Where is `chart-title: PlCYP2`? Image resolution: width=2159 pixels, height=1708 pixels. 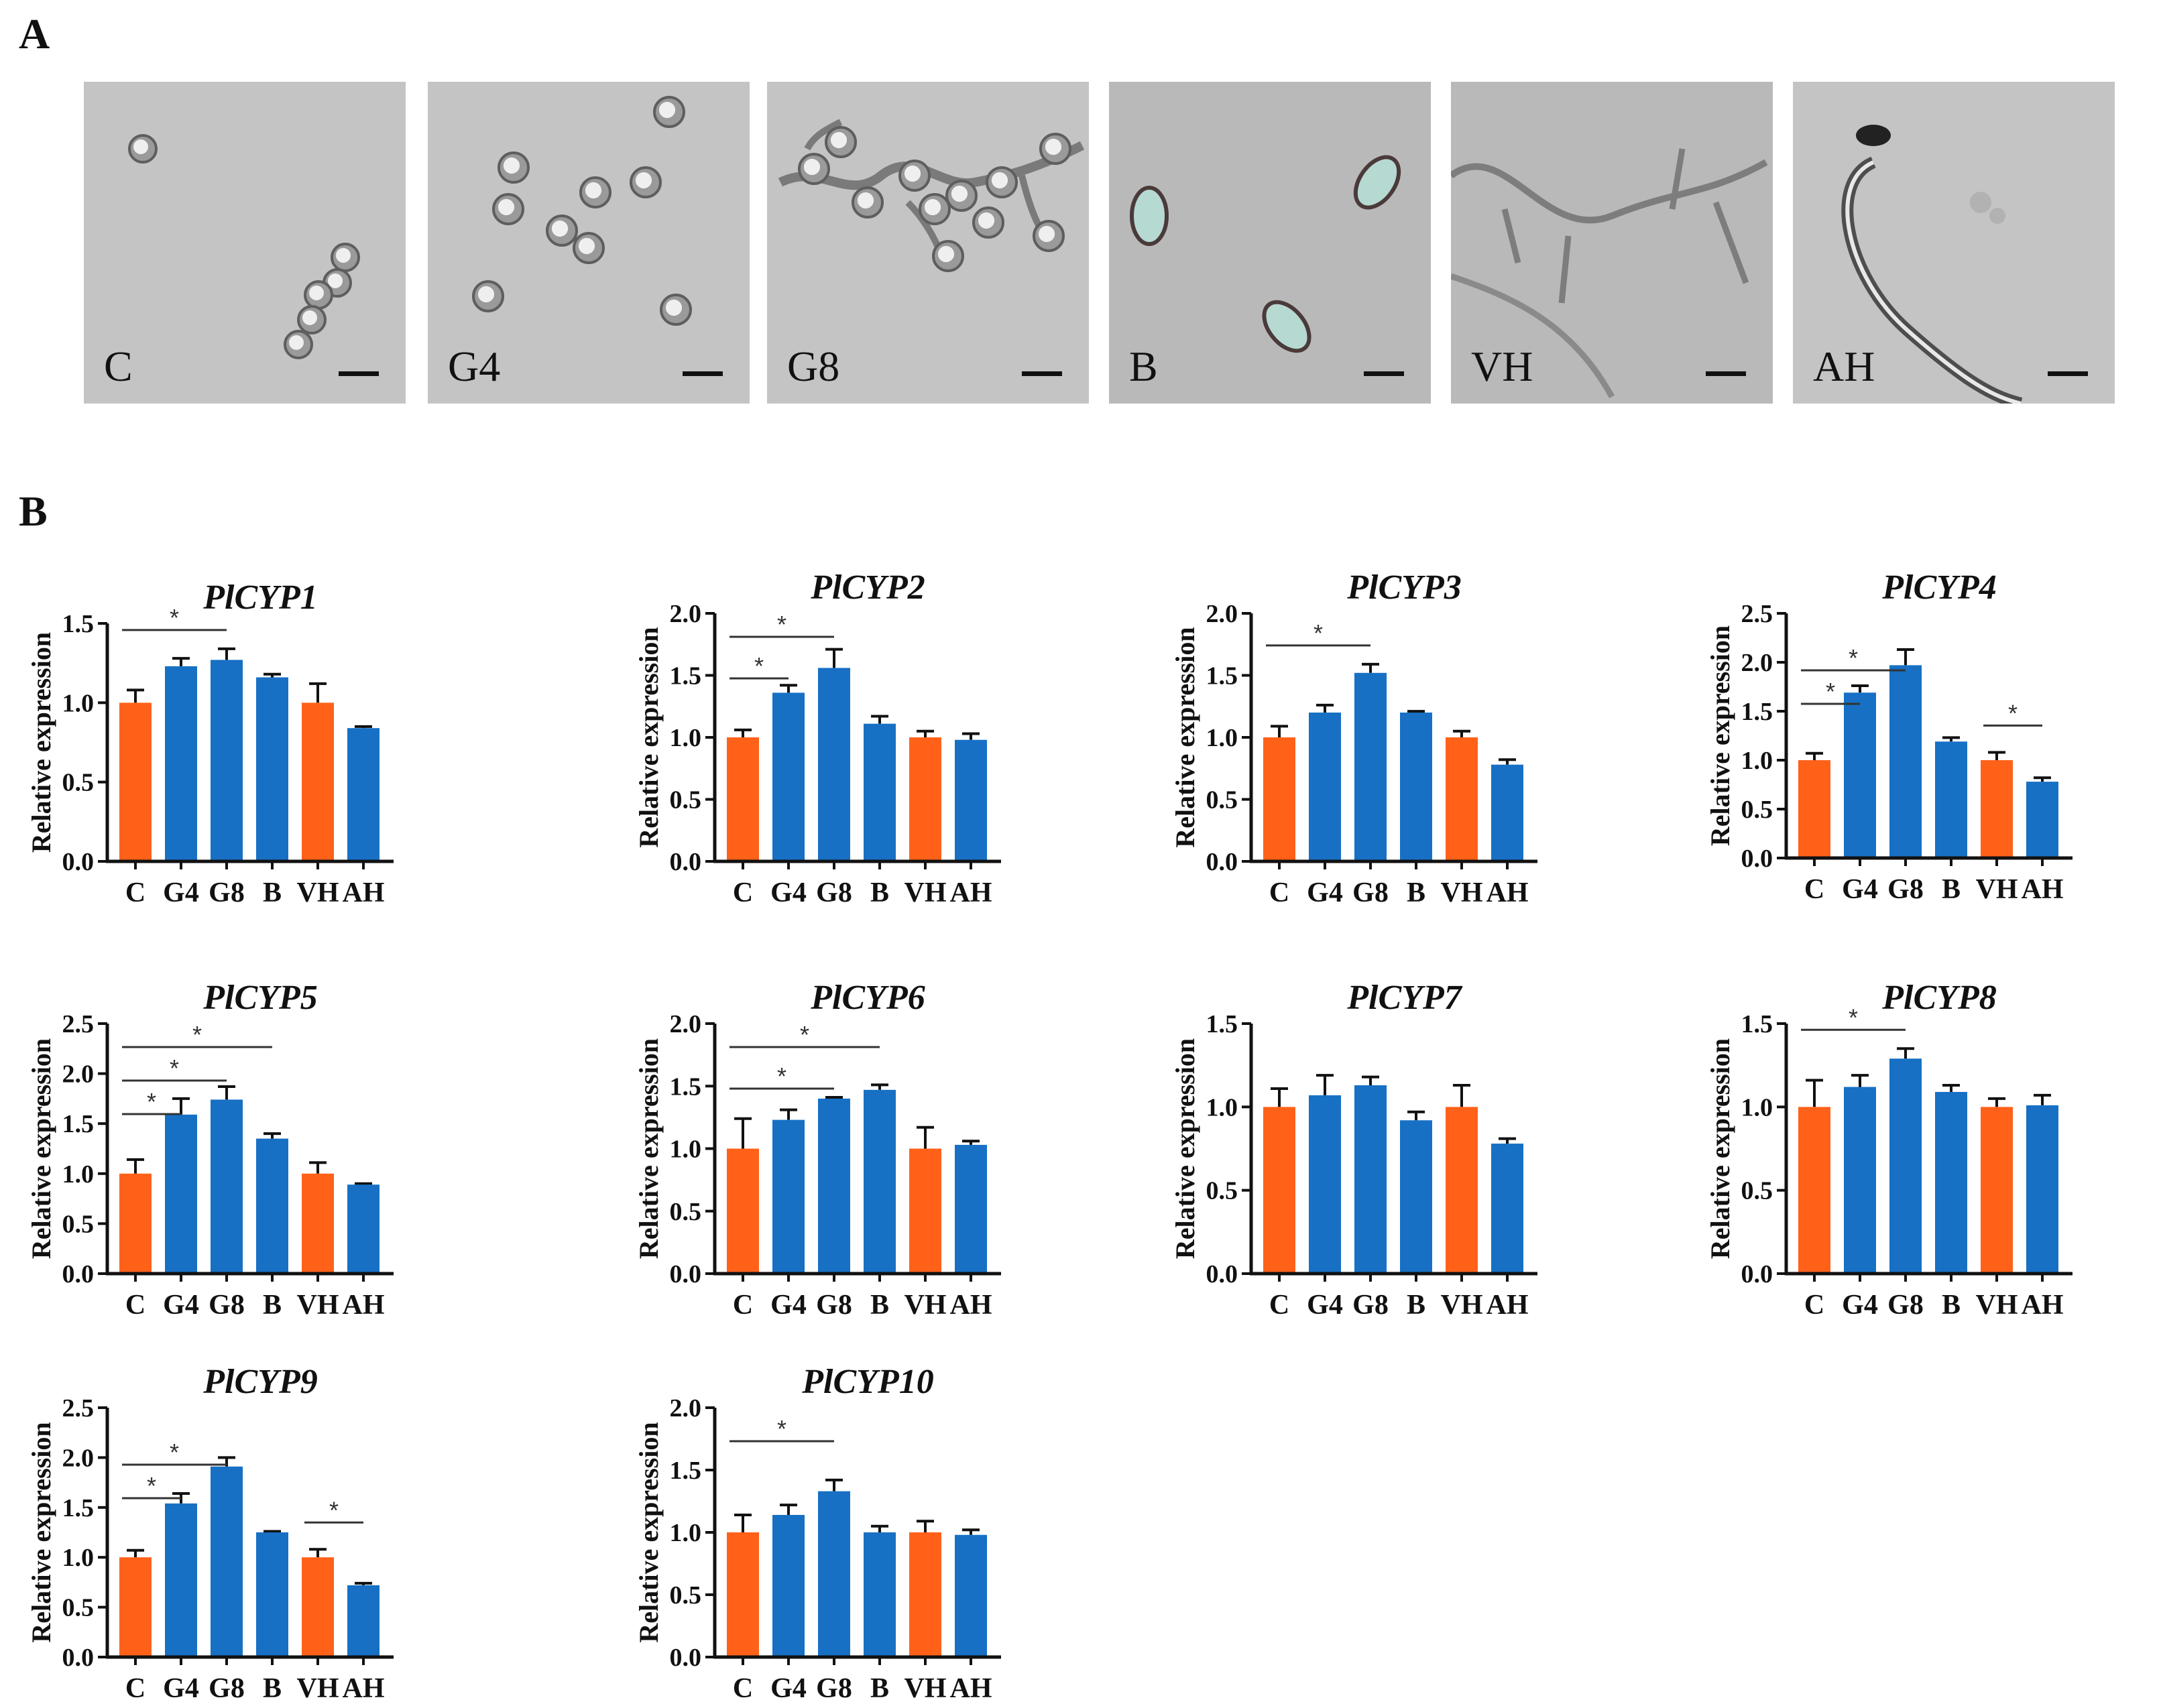 chart-title: PlCYP2 is located at coordinates (867, 587).